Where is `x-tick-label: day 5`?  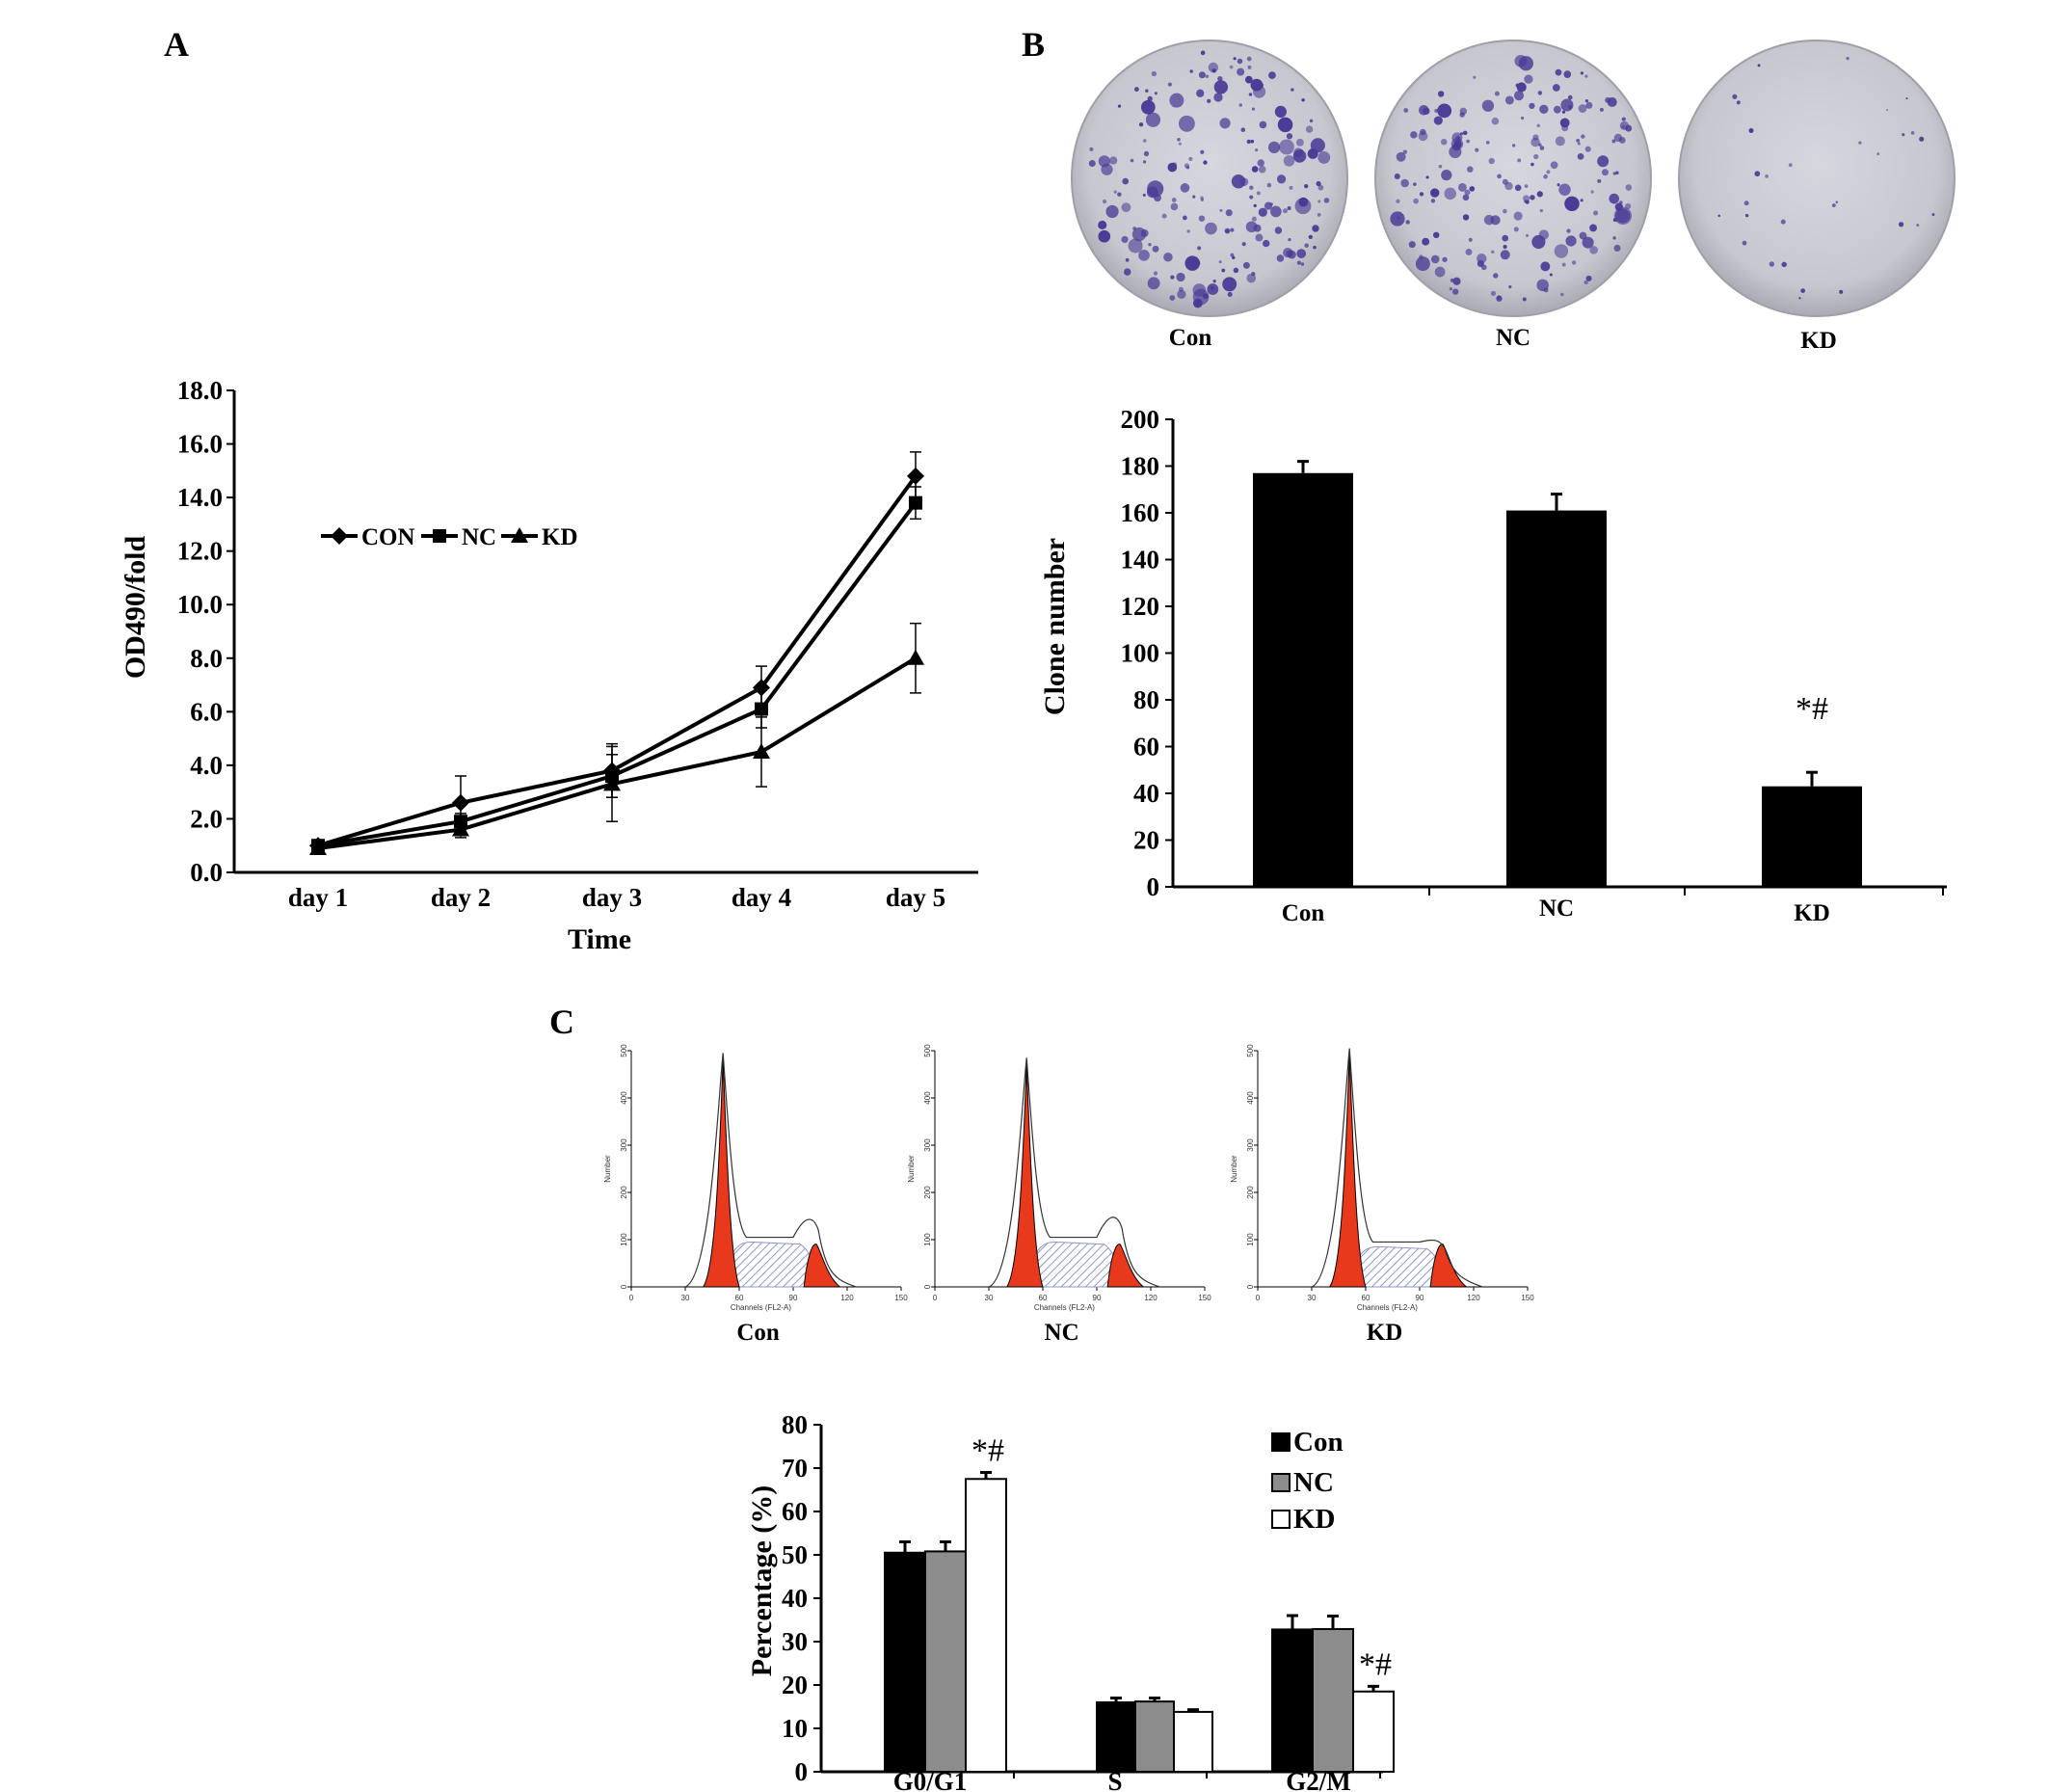
x-tick-label: day 5 is located at coordinates (916, 897).